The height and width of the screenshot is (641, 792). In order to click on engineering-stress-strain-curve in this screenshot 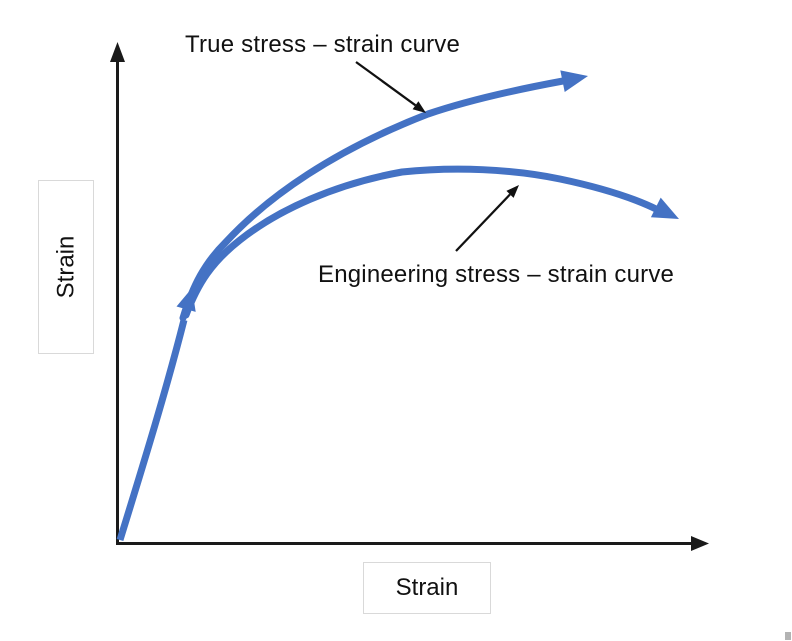, I will do `click(422, 242)`.